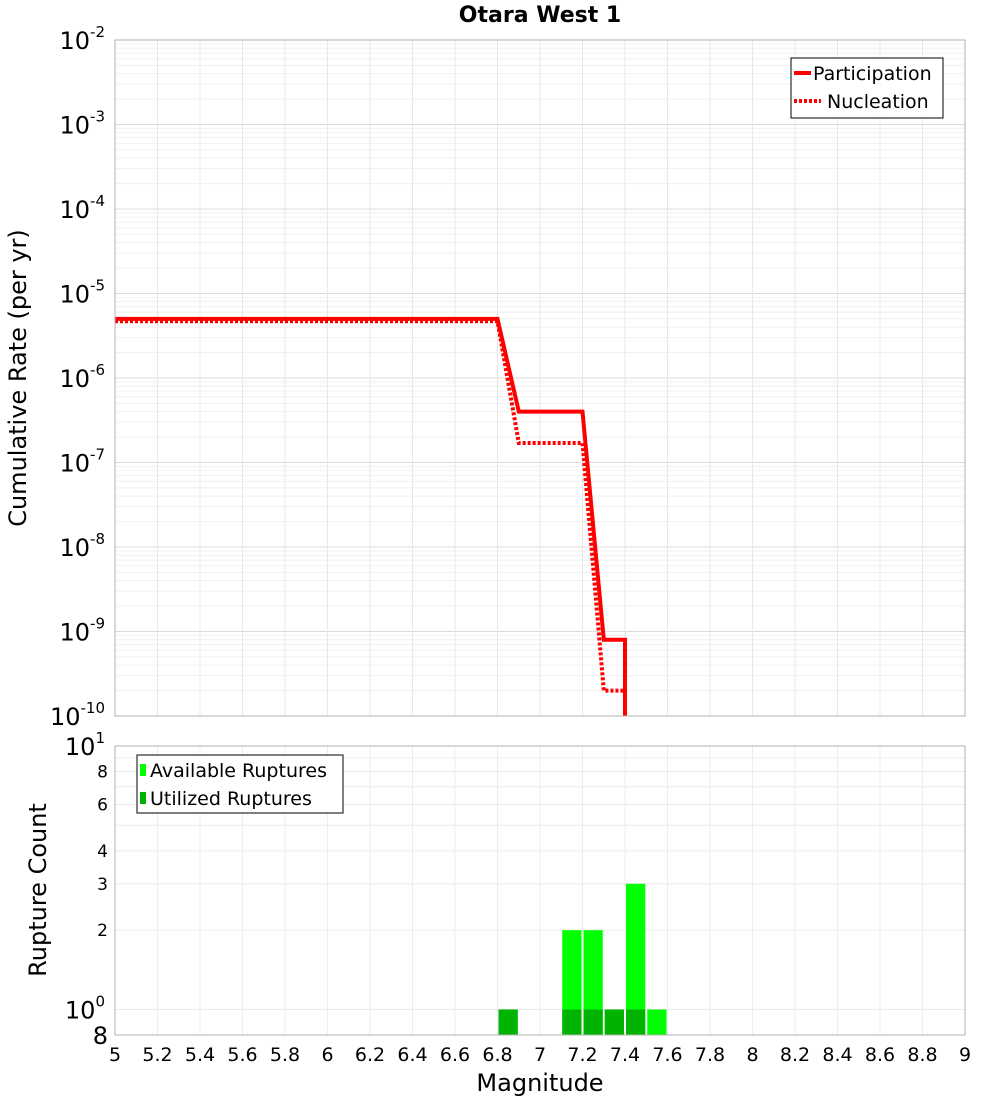  What do you see at coordinates (102, 852) in the screenshot?
I see `count-y-tick-label: 4` at bounding box center [102, 852].